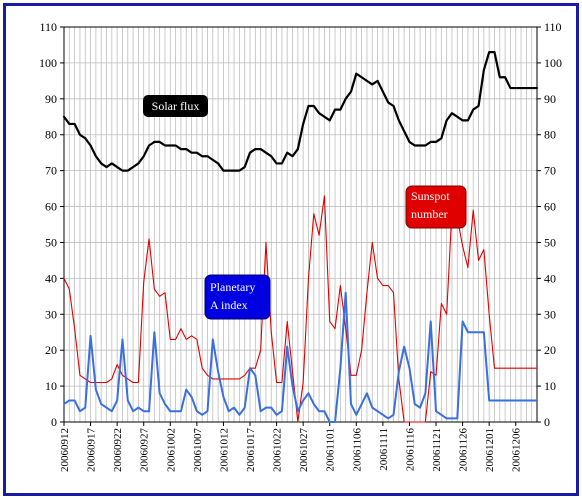  What do you see at coordinates (553, 63) in the screenshot?
I see `y-tick-label-right: 100` at bounding box center [553, 63].